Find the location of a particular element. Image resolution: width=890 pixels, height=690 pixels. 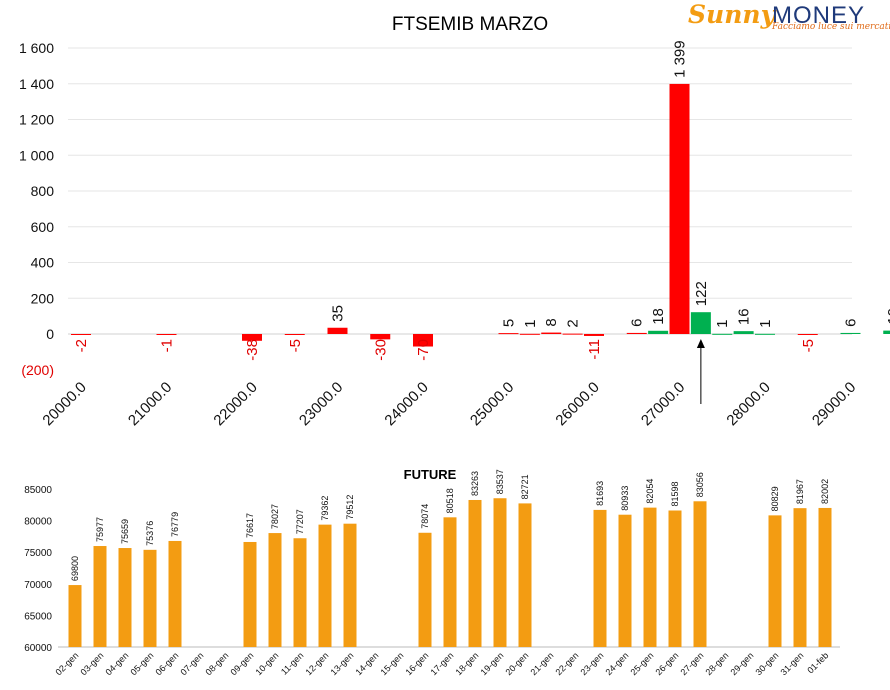

x-tick-label: 29-gen is located at coordinates (742, 663).